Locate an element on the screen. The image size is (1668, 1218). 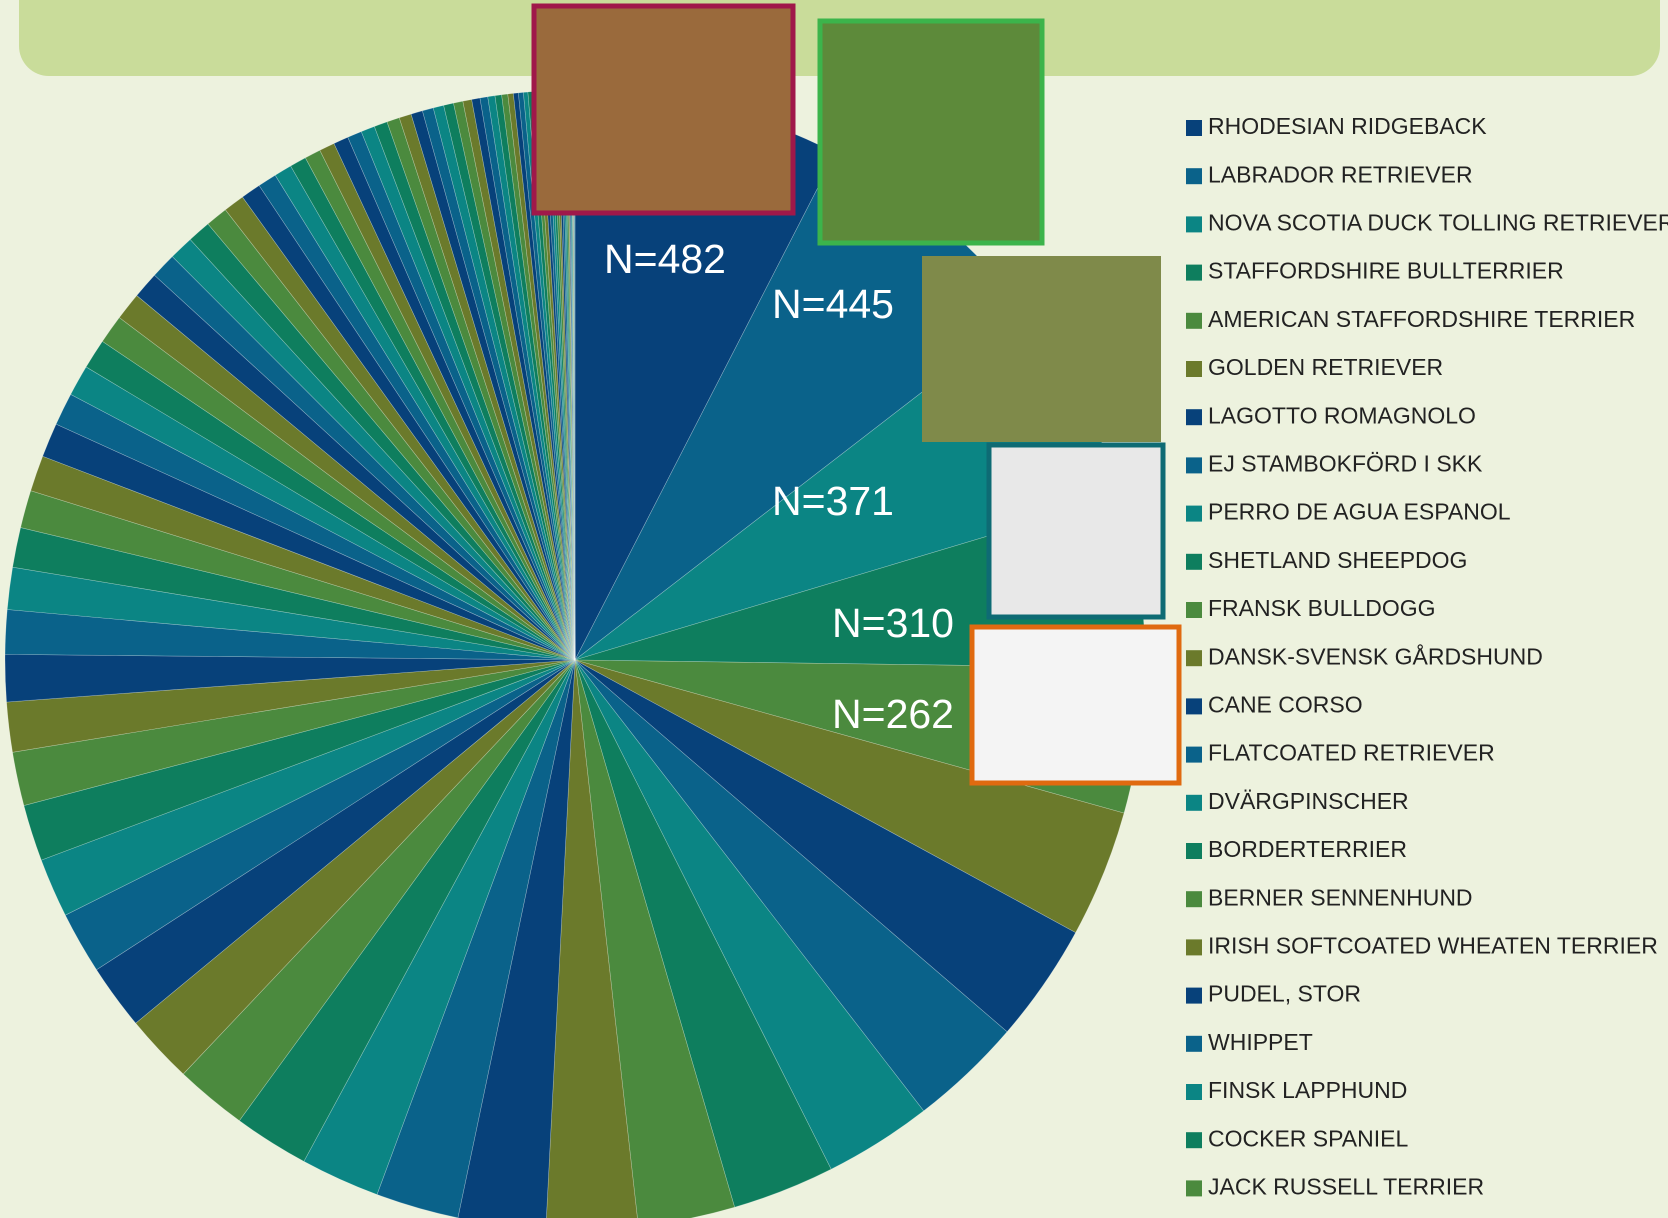
legend-label: RHODESIAN RIDGEBACK is located at coordinates (1347, 126).